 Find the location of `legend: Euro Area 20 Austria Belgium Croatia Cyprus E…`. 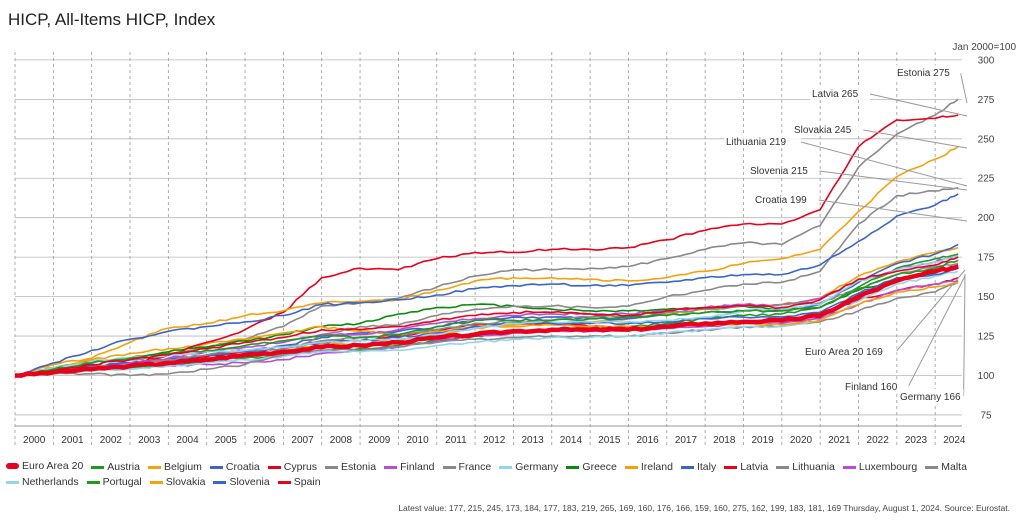

legend: Euro Area 20 Austria Belgium Croatia Cyprus E… is located at coordinates (511, 474).